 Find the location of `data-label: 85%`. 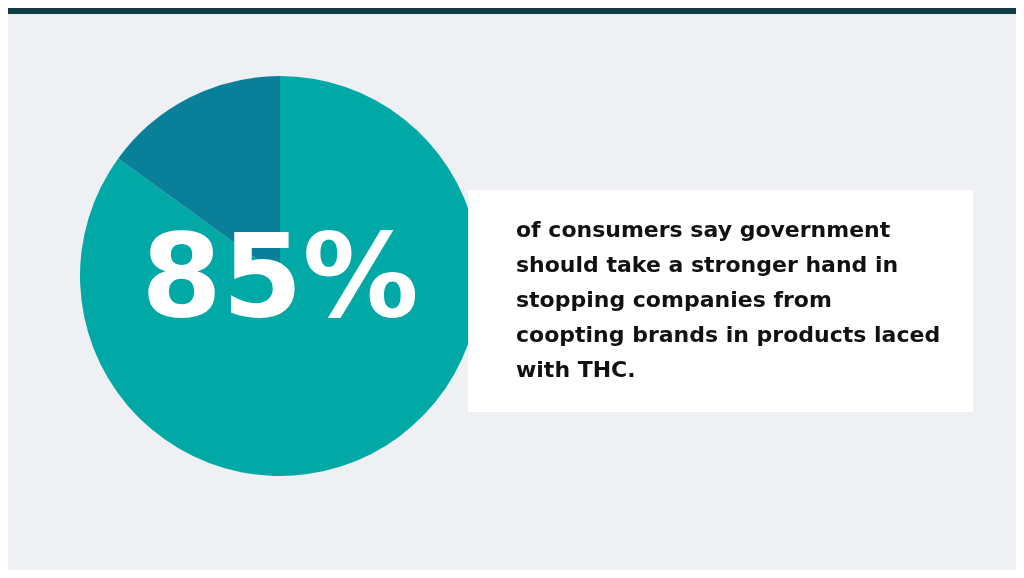

data-label: 85% is located at coordinates (280, 276).